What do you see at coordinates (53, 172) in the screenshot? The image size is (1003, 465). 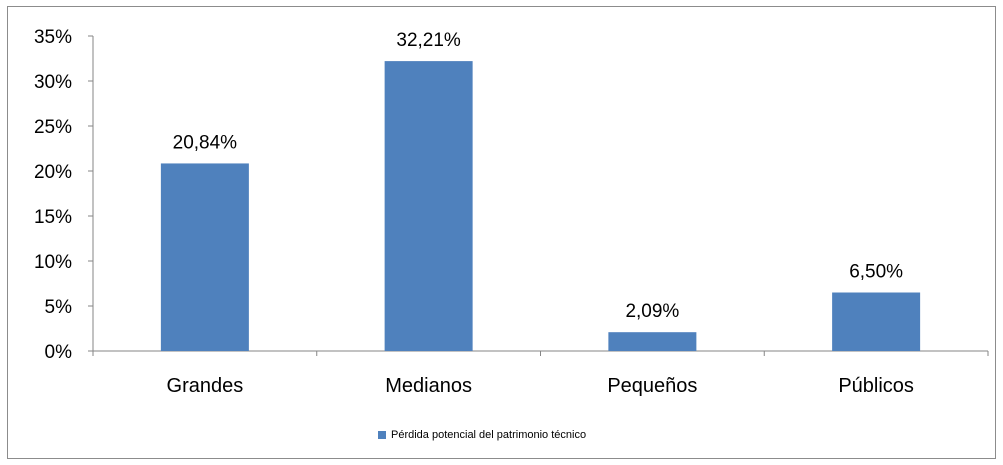 I see `y-tick-label: 20%` at bounding box center [53, 172].